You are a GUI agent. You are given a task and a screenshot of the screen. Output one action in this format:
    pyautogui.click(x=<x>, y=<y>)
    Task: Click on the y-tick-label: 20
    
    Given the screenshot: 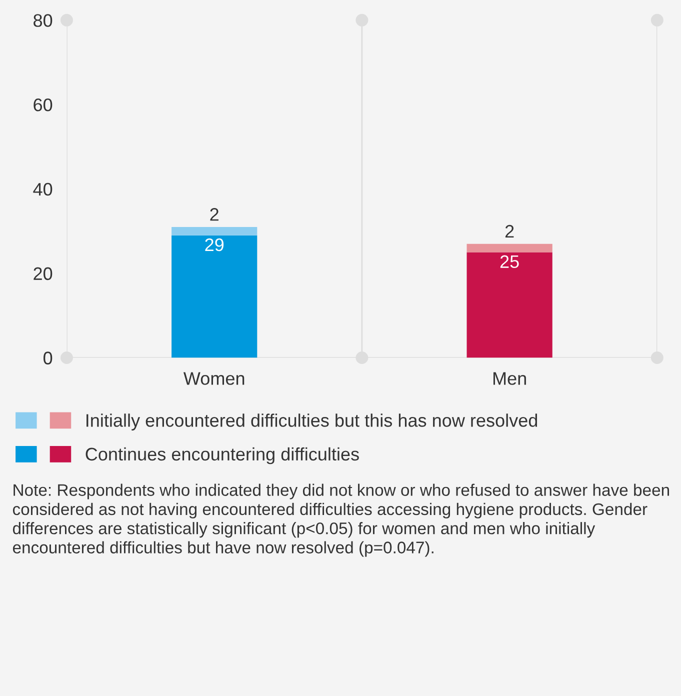 What is the action you would take?
    pyautogui.click(x=43, y=273)
    